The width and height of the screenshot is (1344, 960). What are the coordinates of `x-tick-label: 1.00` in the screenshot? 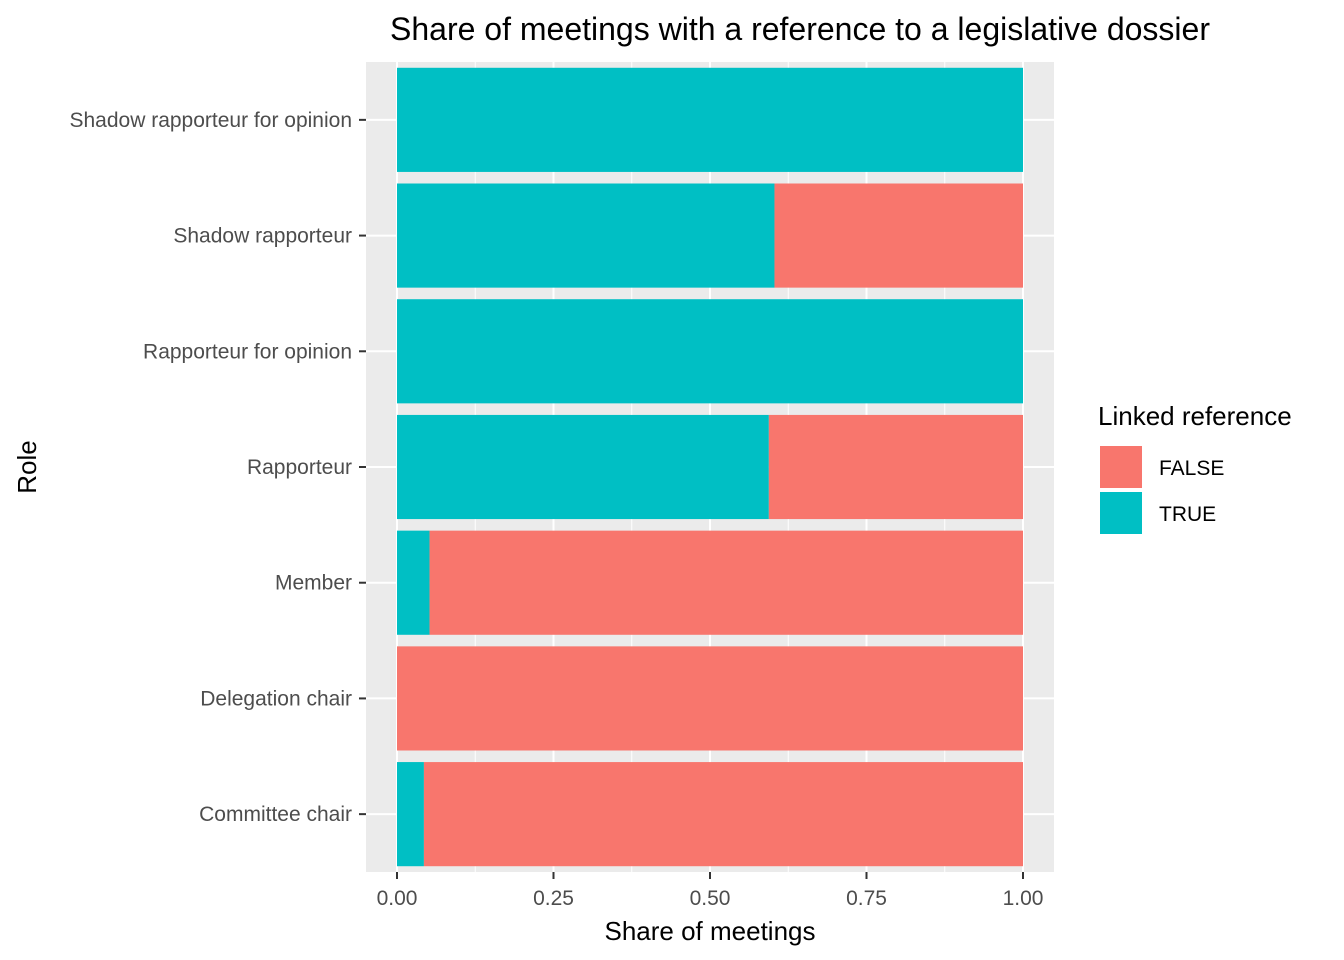 It's located at (1023, 898).